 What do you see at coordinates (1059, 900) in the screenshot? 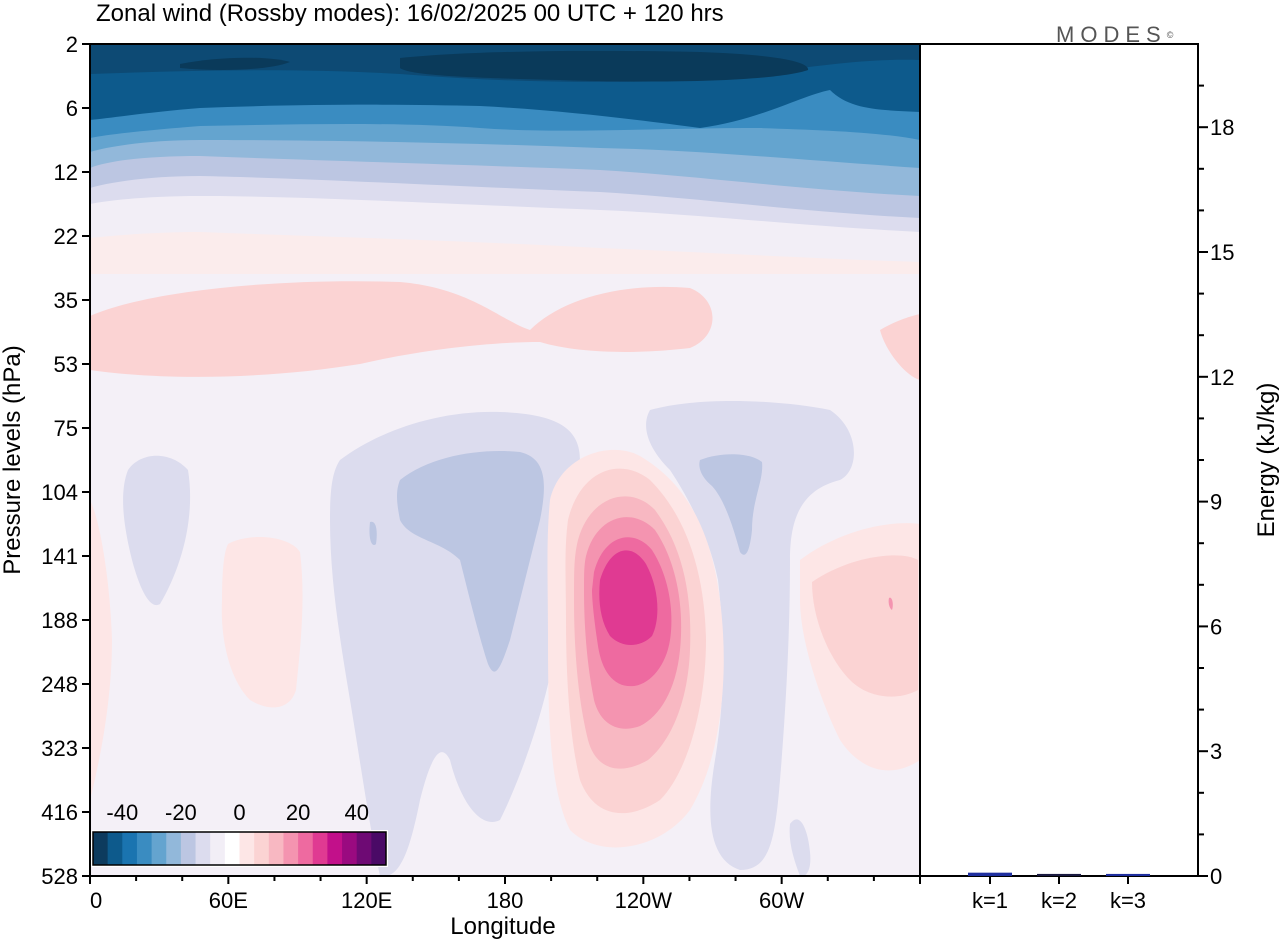
I see `bar-category-label: k=2` at bounding box center [1059, 900].